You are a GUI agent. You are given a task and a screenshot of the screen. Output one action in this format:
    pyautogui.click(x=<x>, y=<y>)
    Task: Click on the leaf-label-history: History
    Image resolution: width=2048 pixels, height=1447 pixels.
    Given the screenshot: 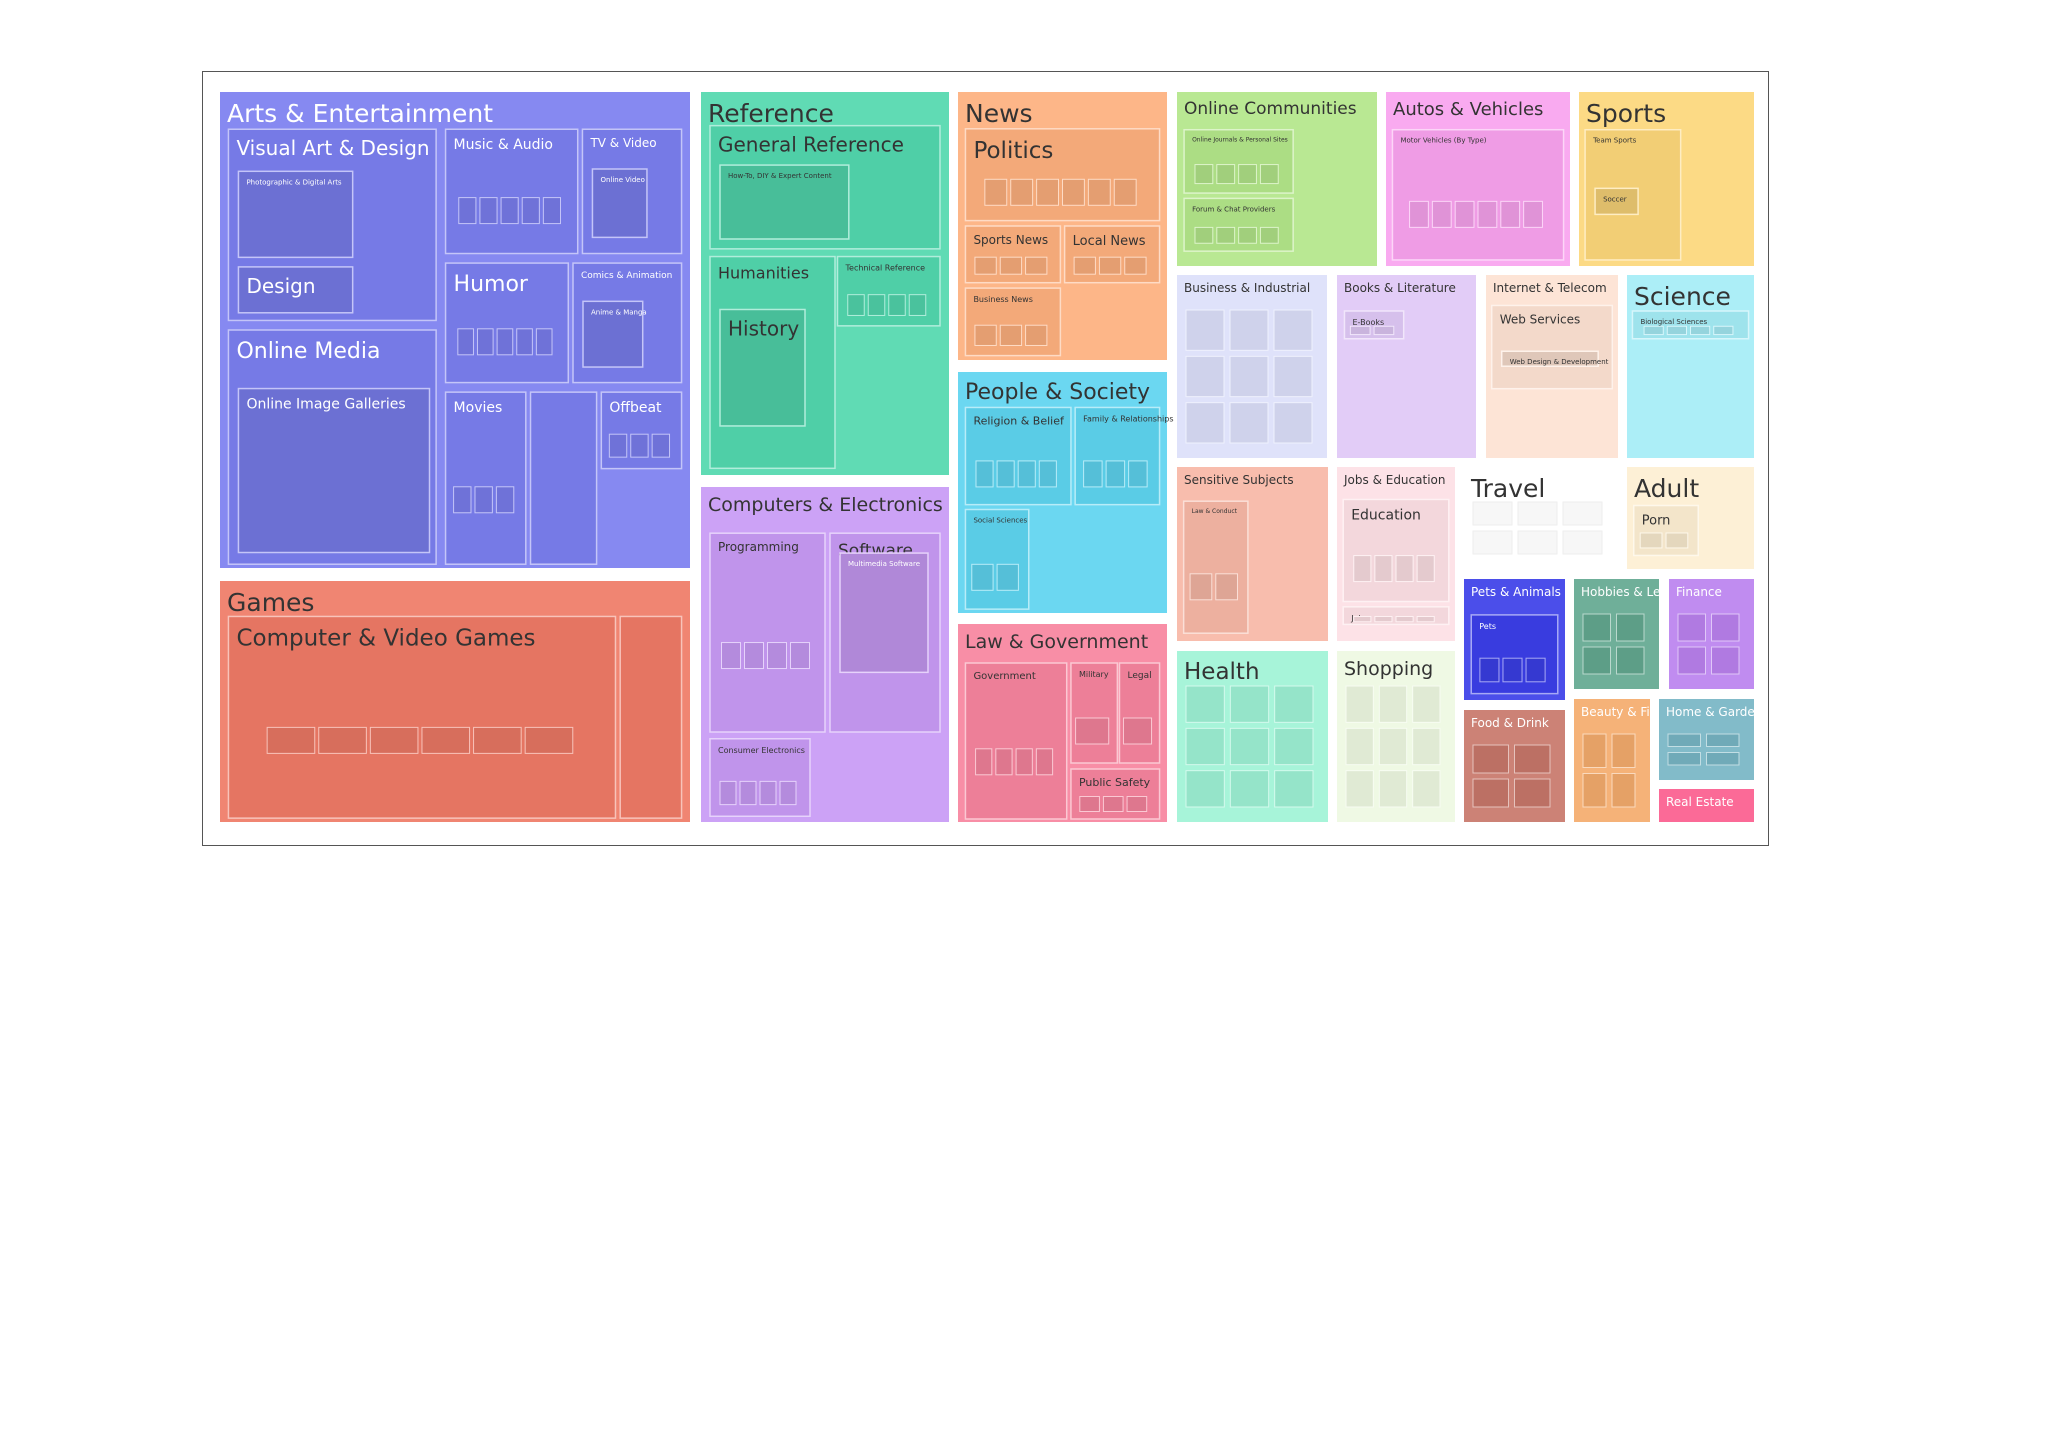 What is the action you would take?
    pyautogui.click(x=763, y=328)
    